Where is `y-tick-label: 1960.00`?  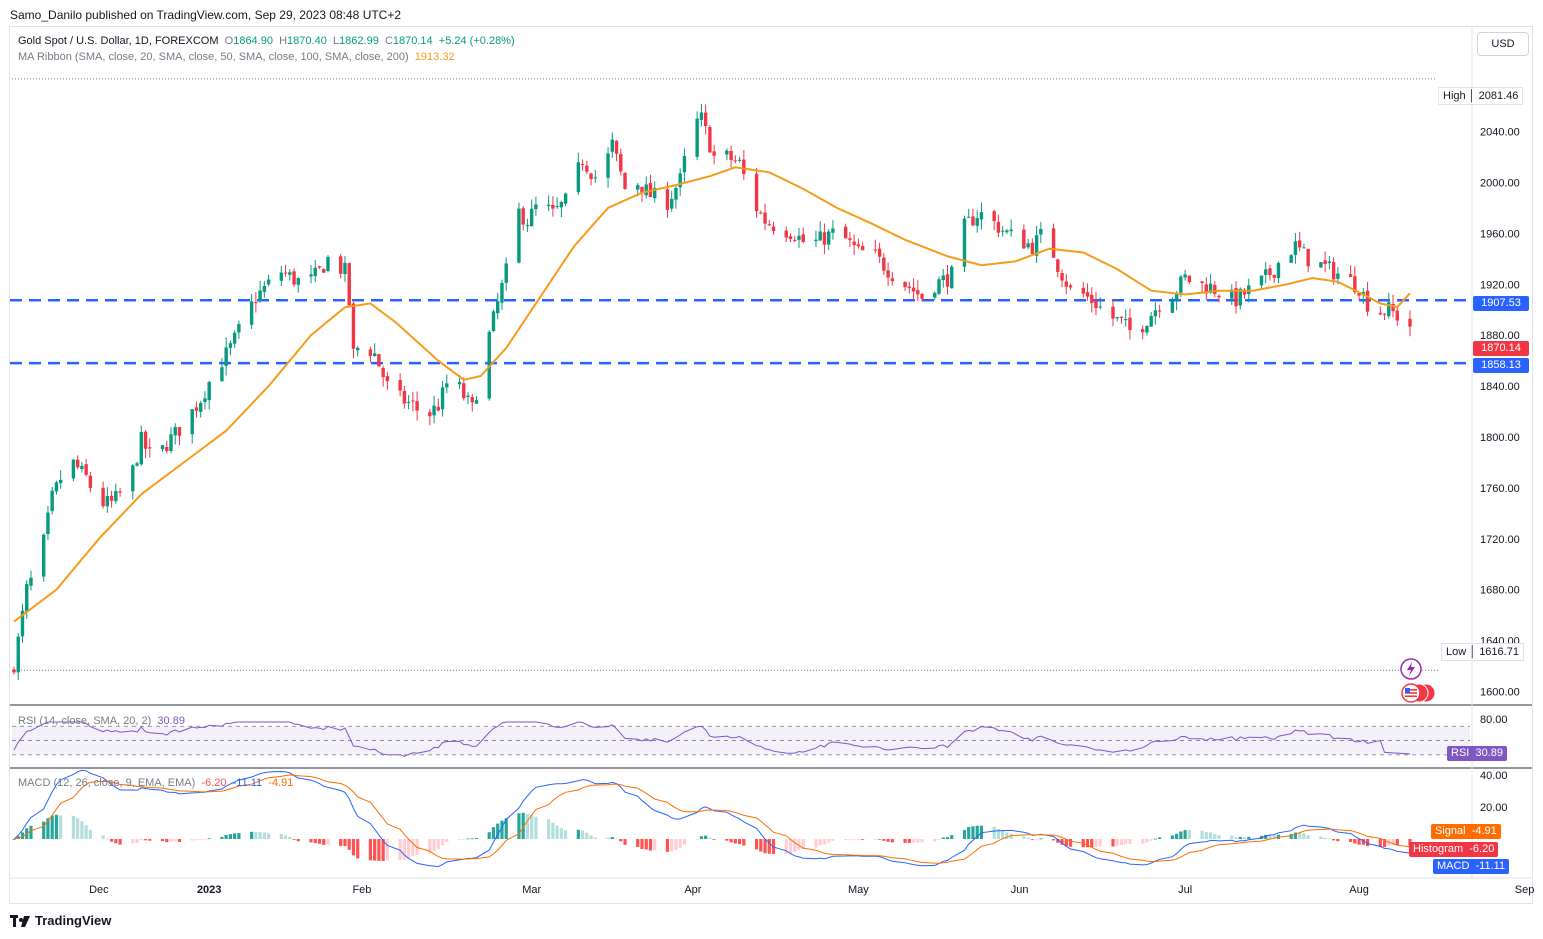 y-tick-label: 1960.00 is located at coordinates (1500, 234).